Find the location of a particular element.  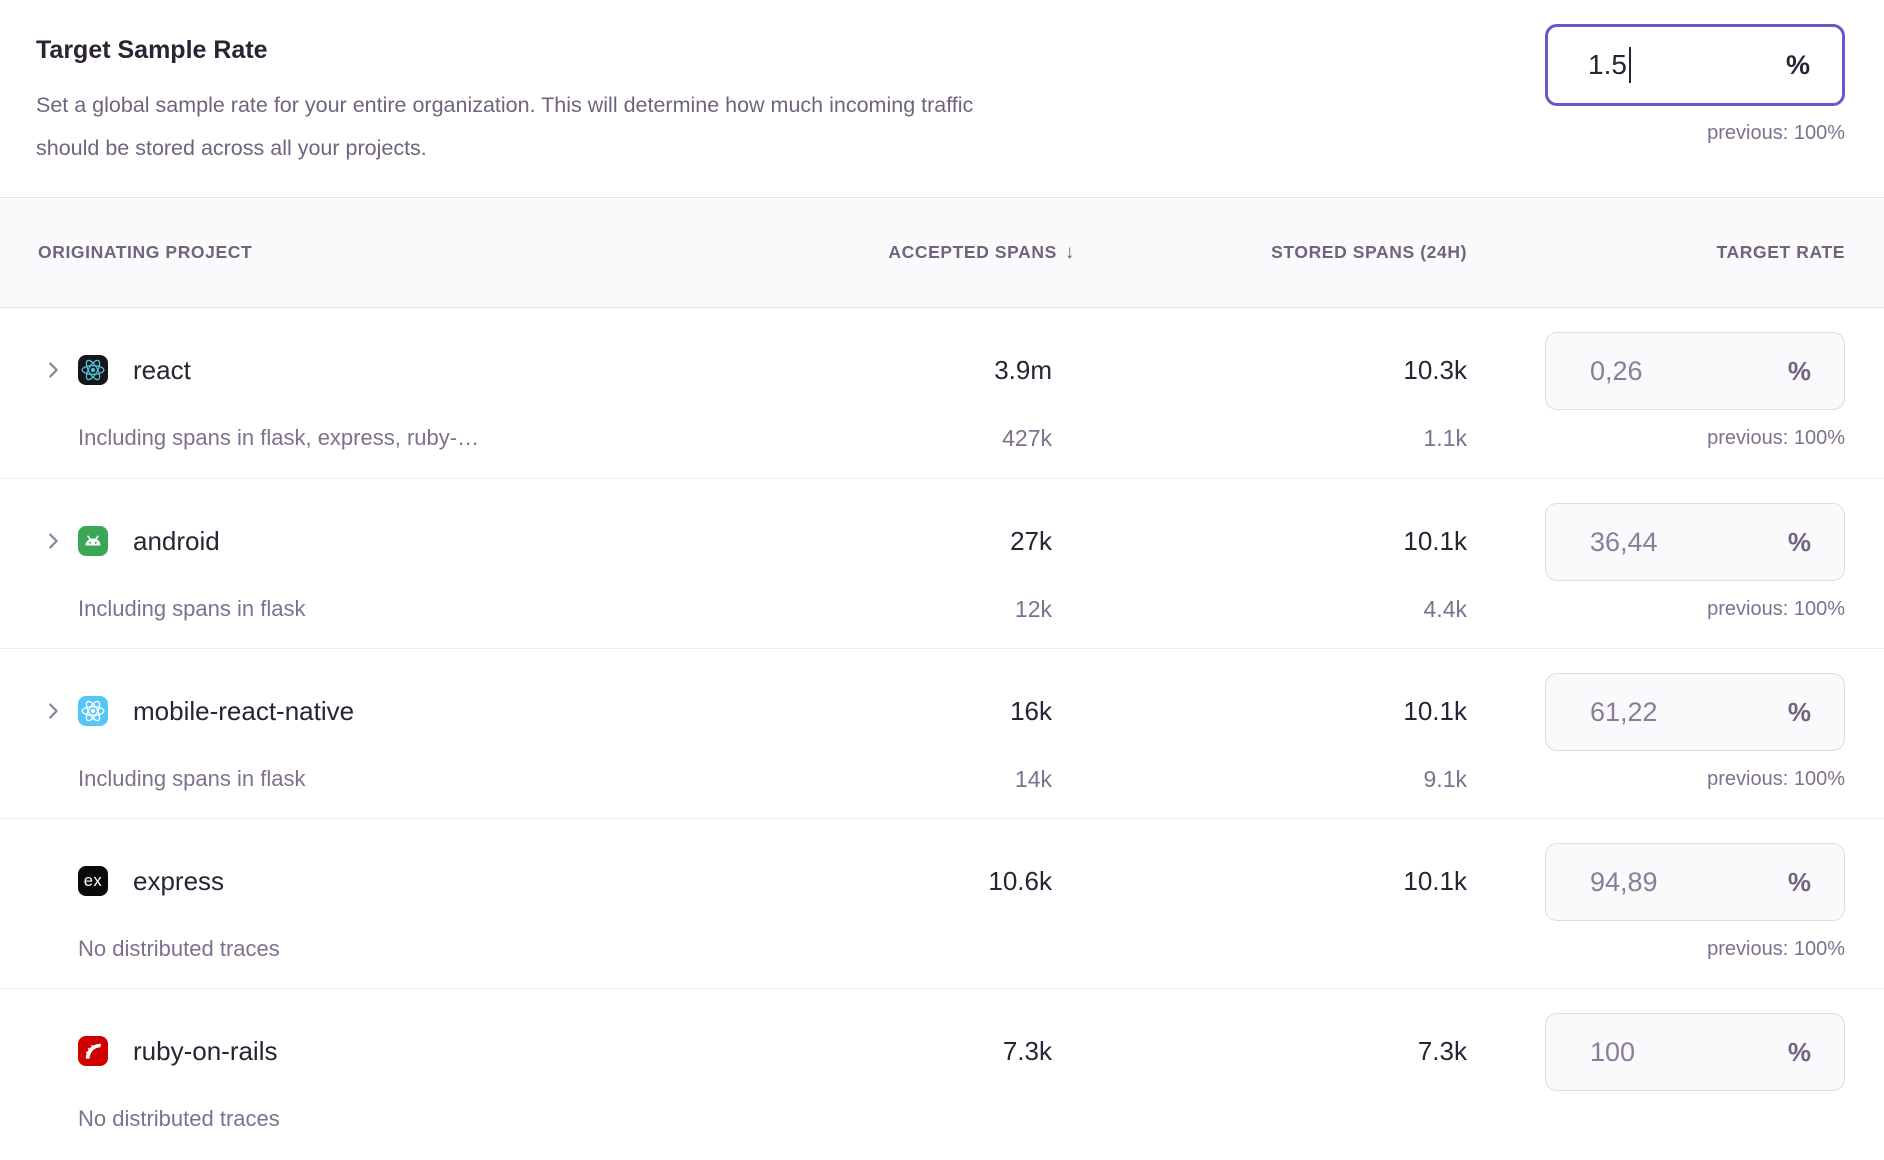

global-sample-rate-input: 1.5 % is located at coordinates (1695, 65).